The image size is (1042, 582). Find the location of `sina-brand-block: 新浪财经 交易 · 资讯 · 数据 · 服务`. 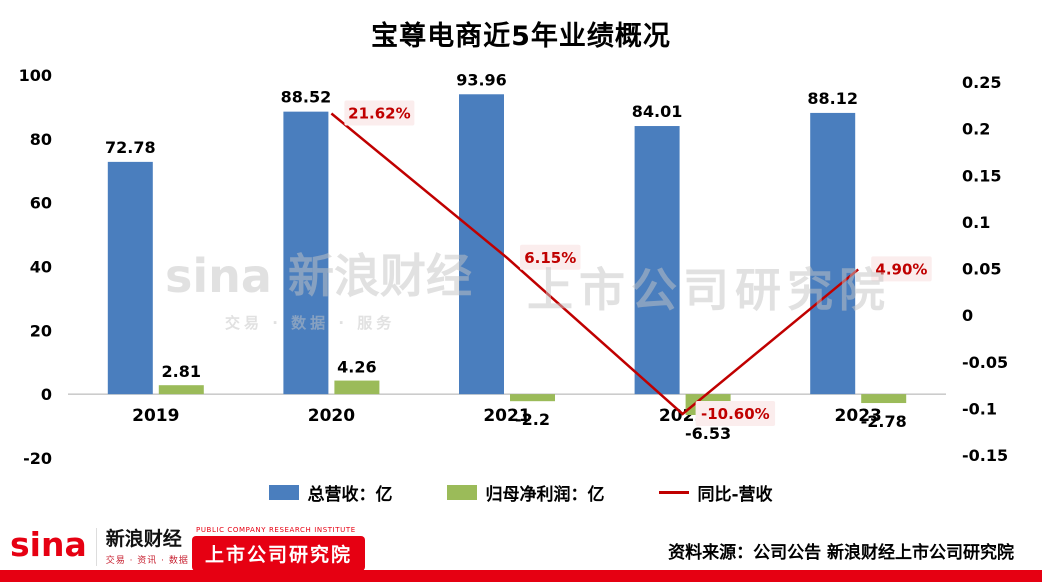

sina-brand-block: 新浪财经 交易 · 资讯 · 数据 · 服务 is located at coordinates (158, 547).